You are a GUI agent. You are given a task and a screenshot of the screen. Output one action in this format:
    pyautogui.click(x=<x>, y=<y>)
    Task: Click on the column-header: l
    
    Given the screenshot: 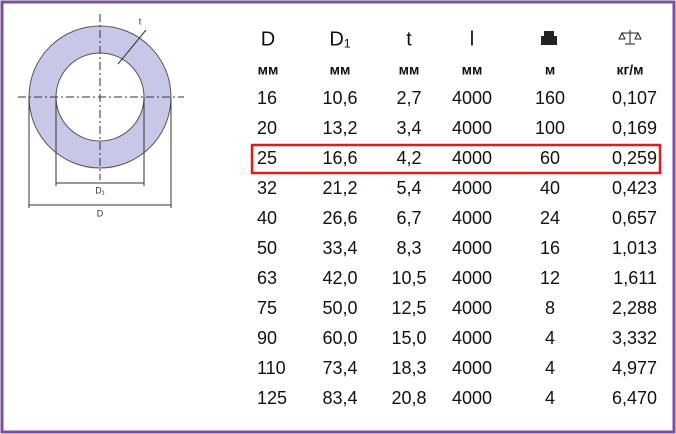 What is the action you would take?
    pyautogui.click(x=472, y=39)
    